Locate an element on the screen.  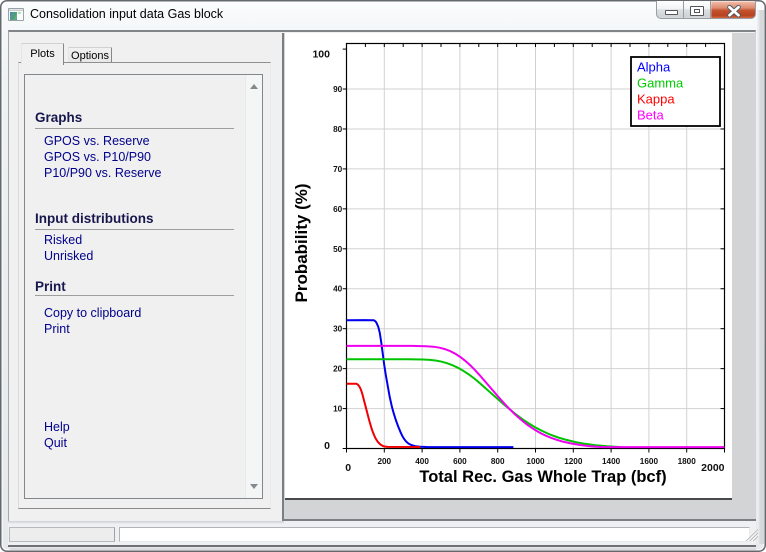
svg-text: 1800 is located at coordinates (687, 461).